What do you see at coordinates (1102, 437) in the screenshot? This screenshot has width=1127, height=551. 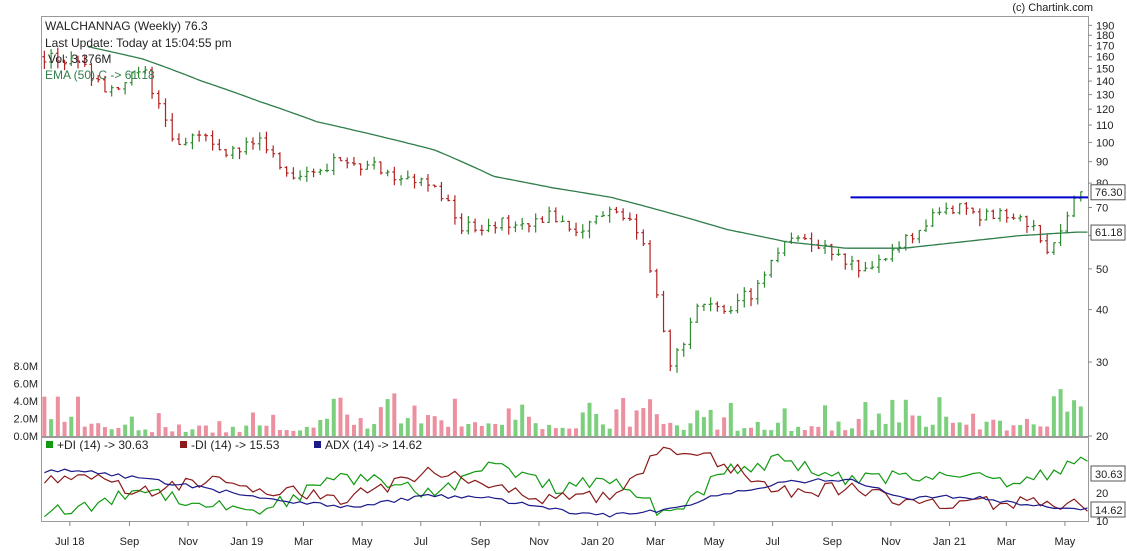 I see `price-tick-label: 20` at bounding box center [1102, 437].